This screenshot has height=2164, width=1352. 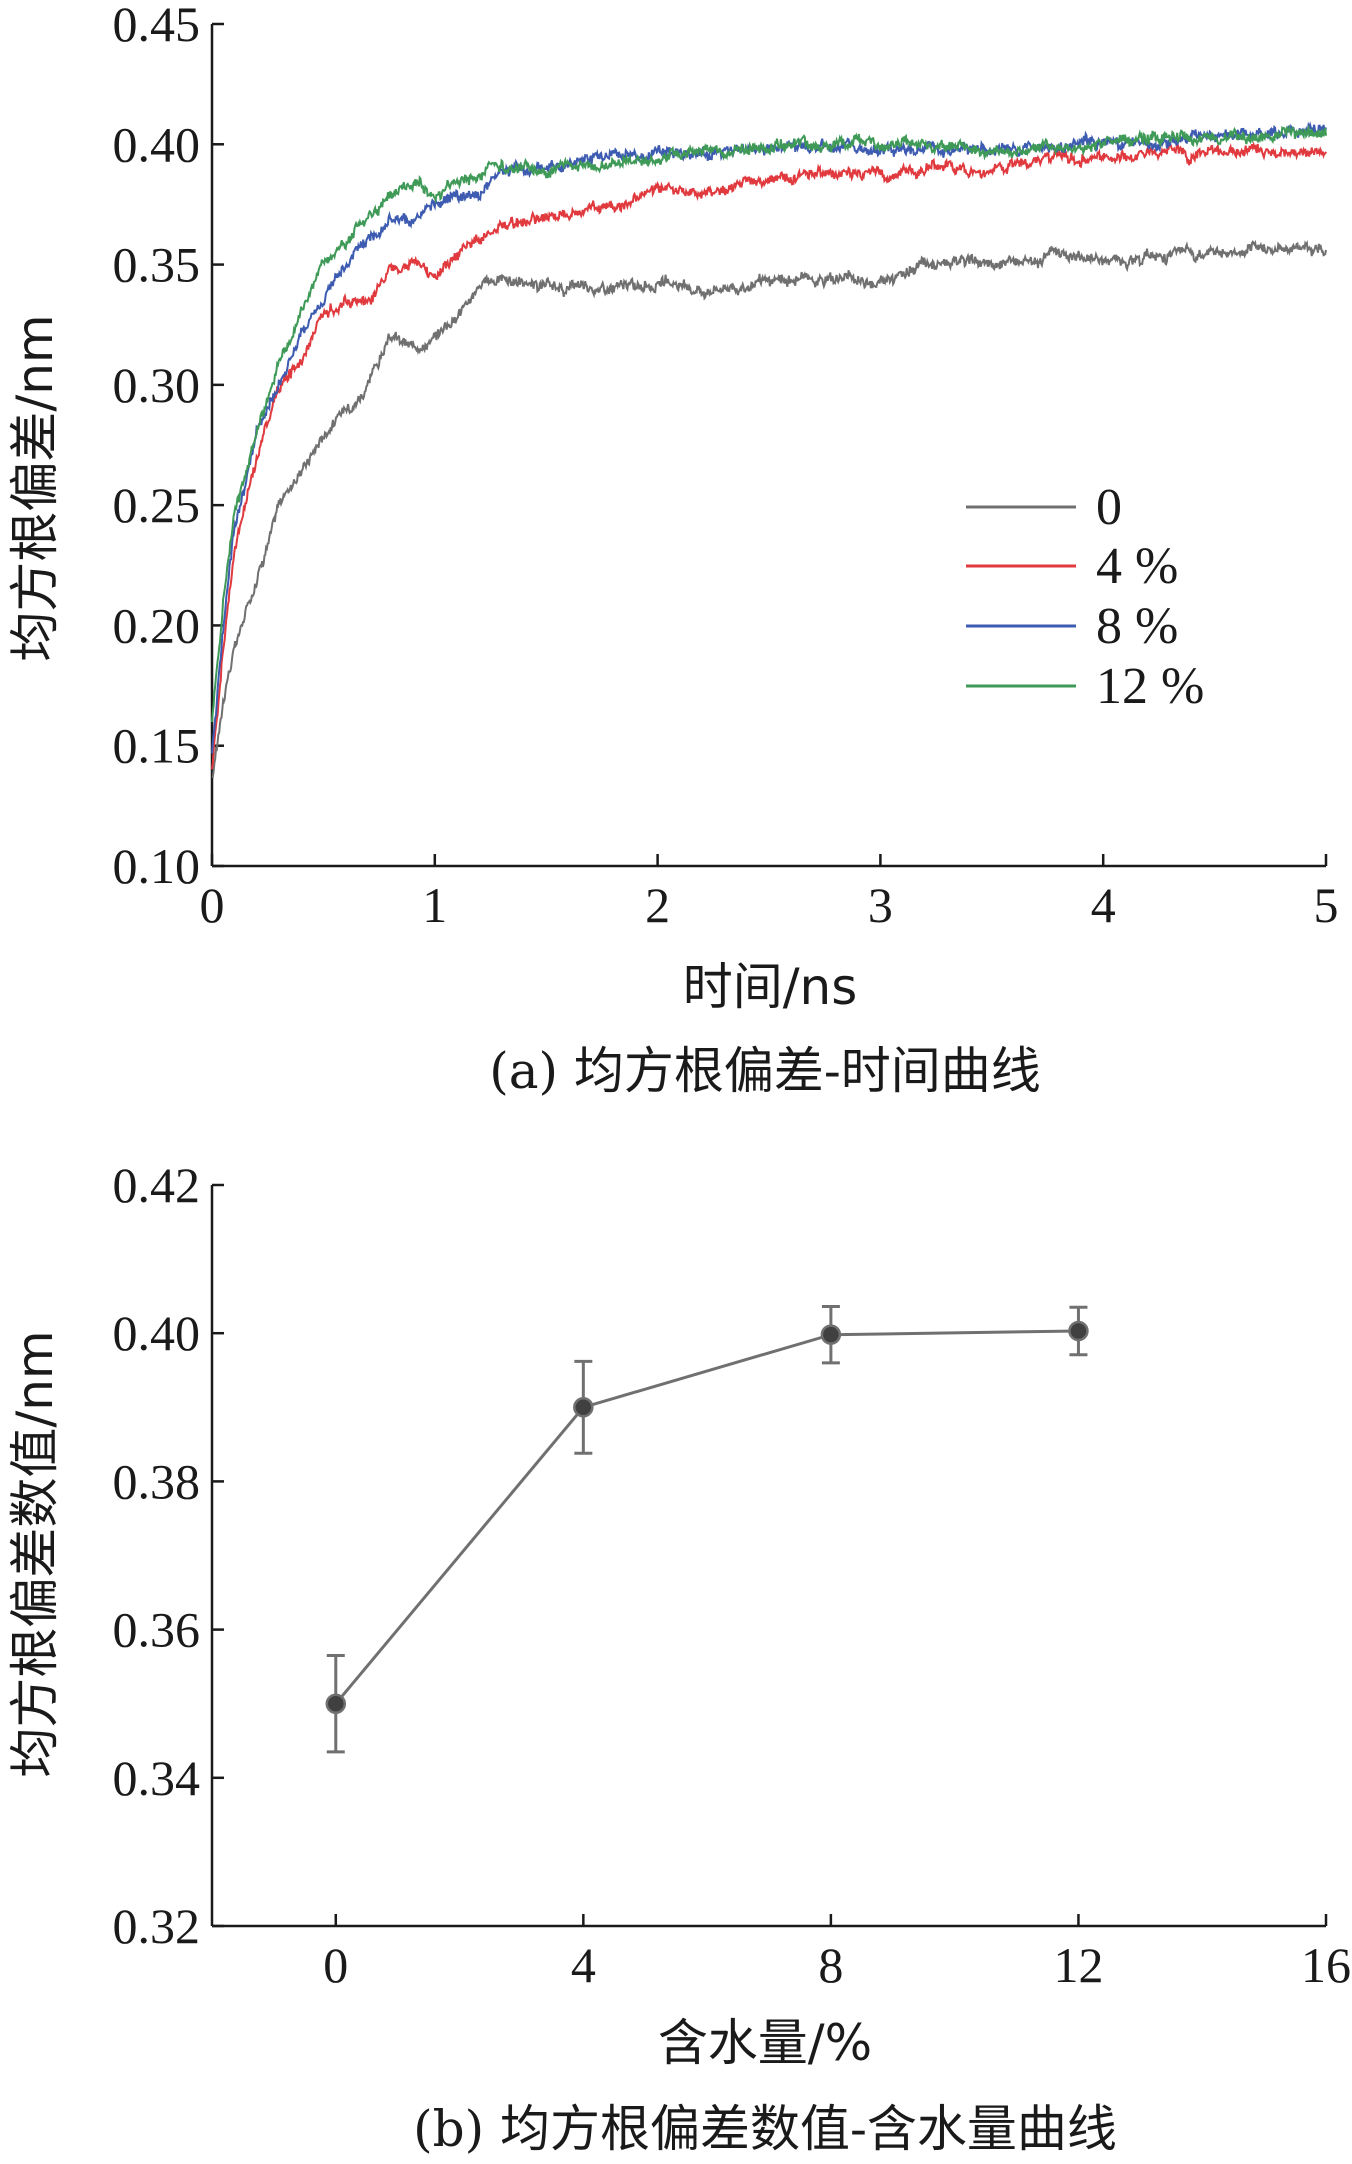 What do you see at coordinates (657, 905) in the screenshot?
I see `x-tick-label: 2` at bounding box center [657, 905].